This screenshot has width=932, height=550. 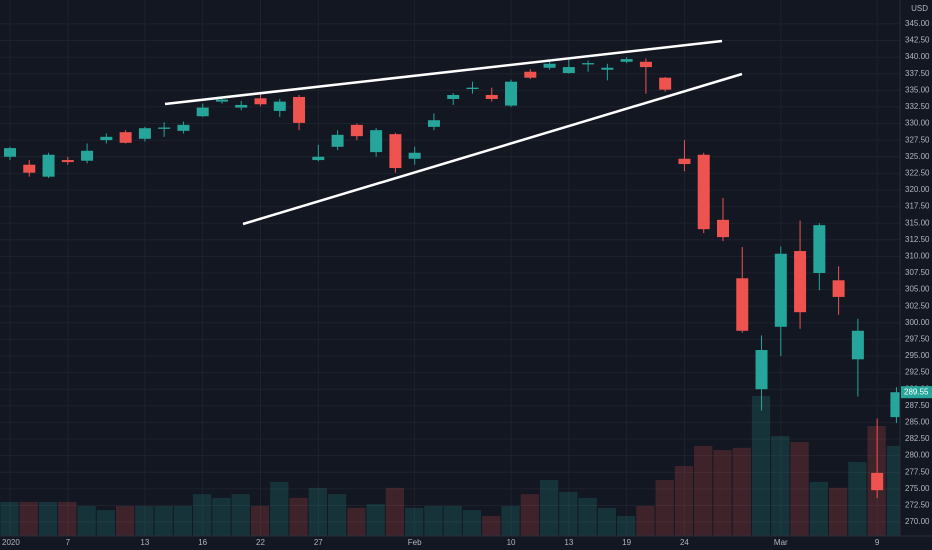 What do you see at coordinates (917, 372) in the screenshot?
I see `y-tick-label: 292.50` at bounding box center [917, 372].